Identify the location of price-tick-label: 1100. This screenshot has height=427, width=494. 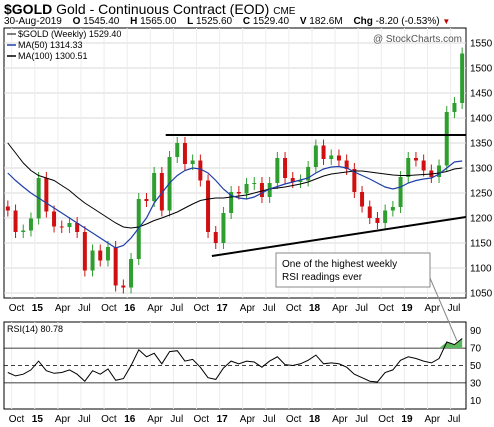
(481, 269).